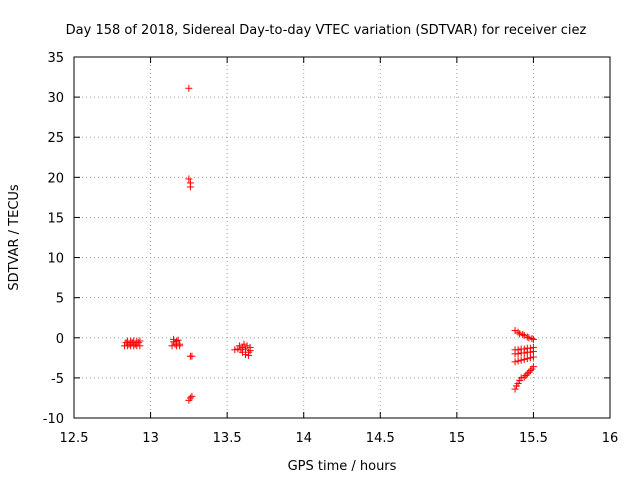 This screenshot has width=640, height=480. Describe the element at coordinates (55, 98) in the screenshot. I see `y-tick-label: 30` at that location.